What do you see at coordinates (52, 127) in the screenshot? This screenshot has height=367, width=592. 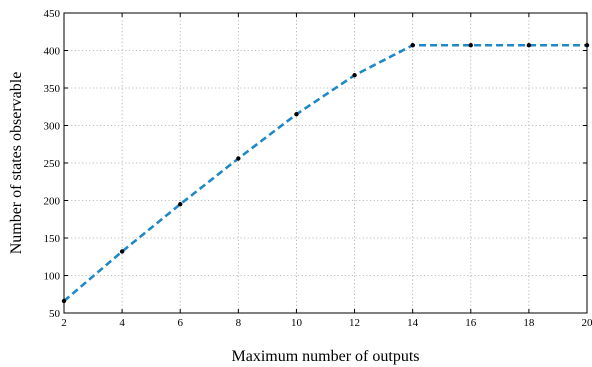 I see `y-tick-label: 300` at bounding box center [52, 127].